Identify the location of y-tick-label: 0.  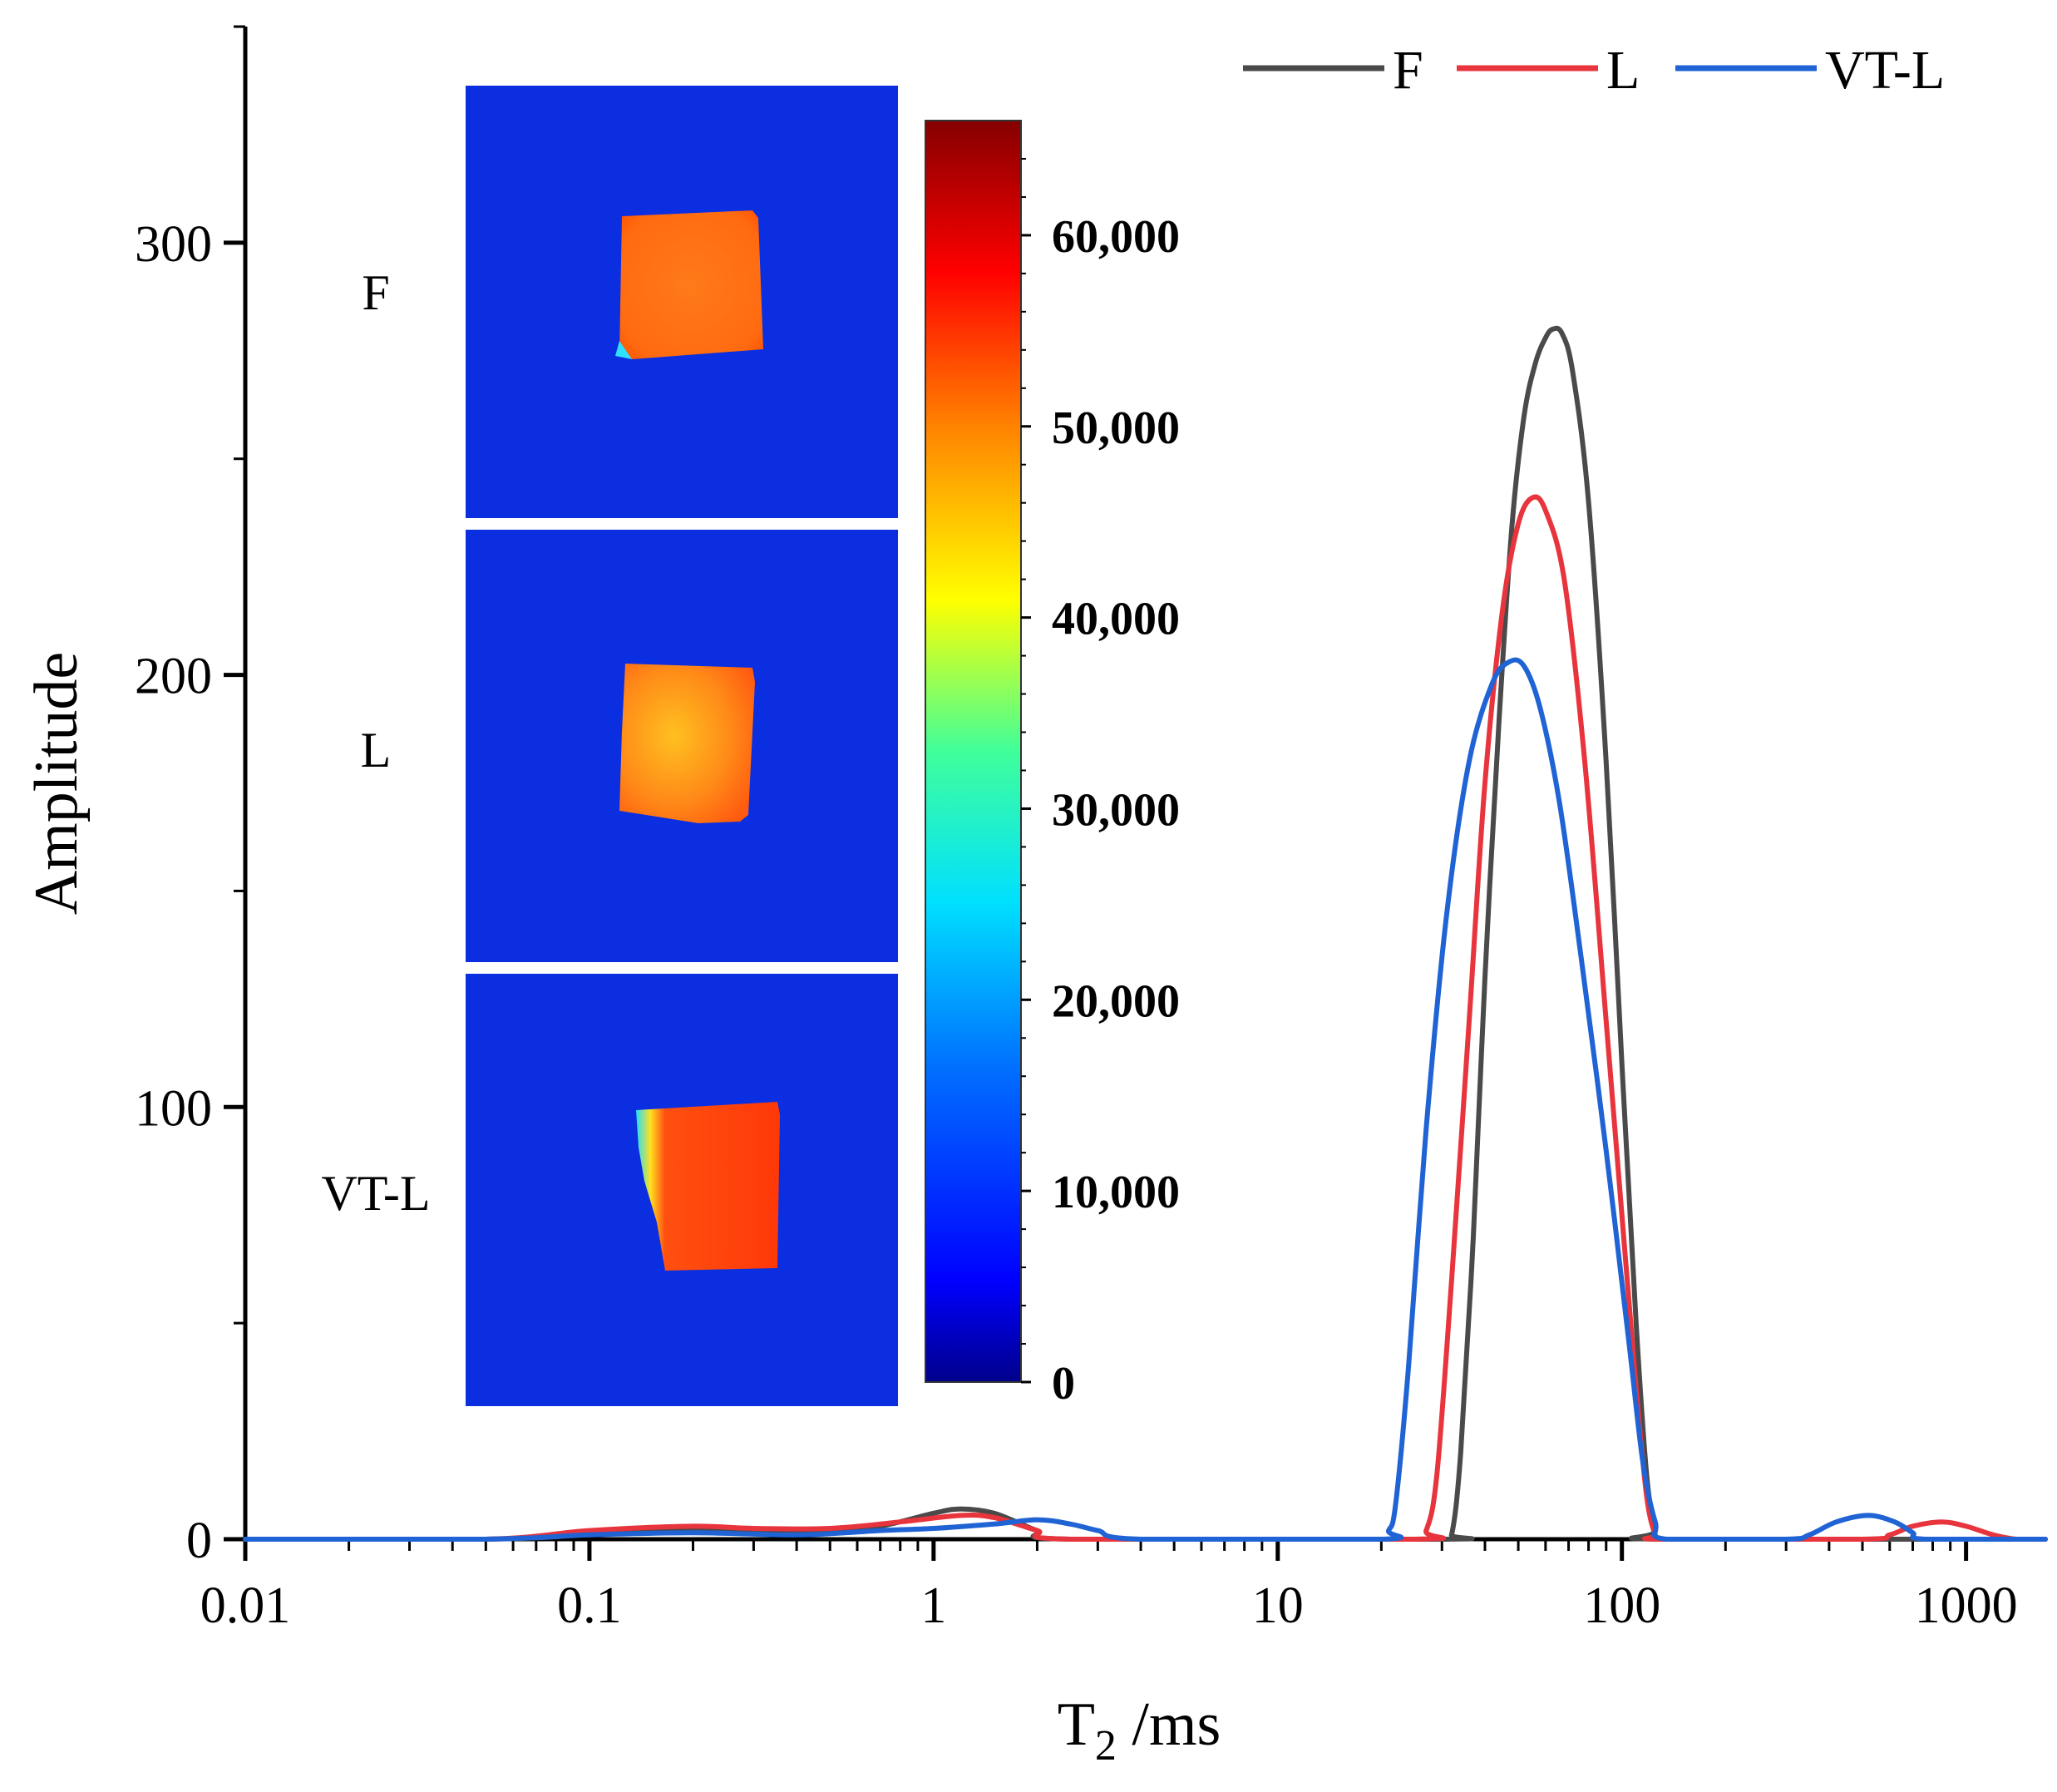
(199, 1541).